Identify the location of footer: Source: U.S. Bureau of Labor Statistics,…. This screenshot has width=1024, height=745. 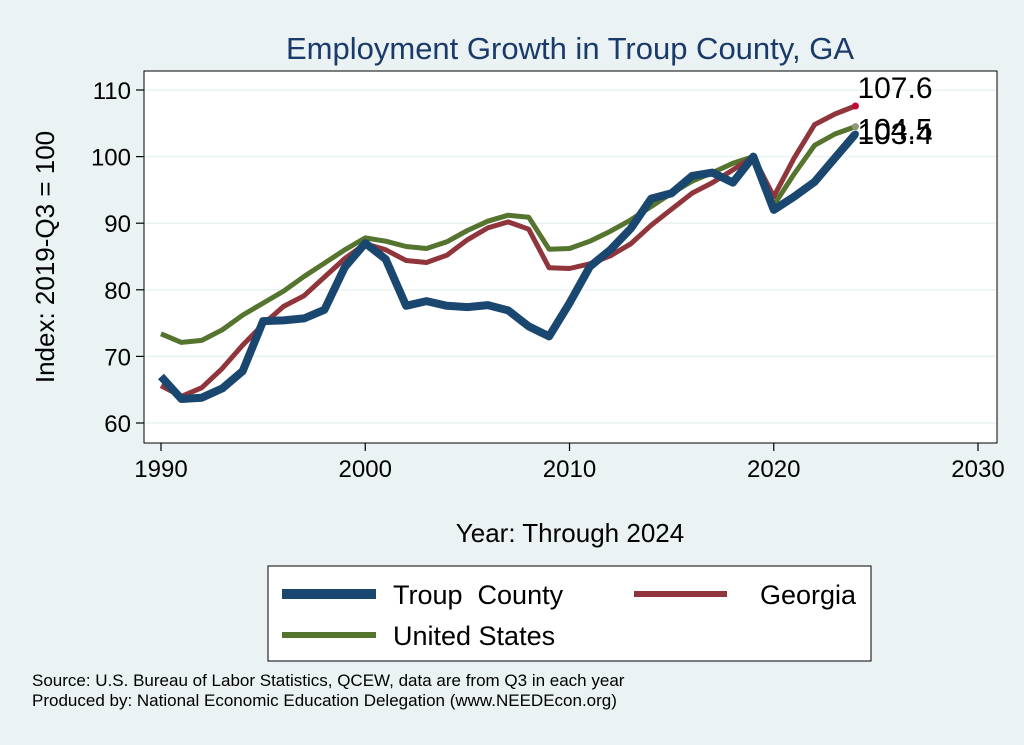
(328, 691).